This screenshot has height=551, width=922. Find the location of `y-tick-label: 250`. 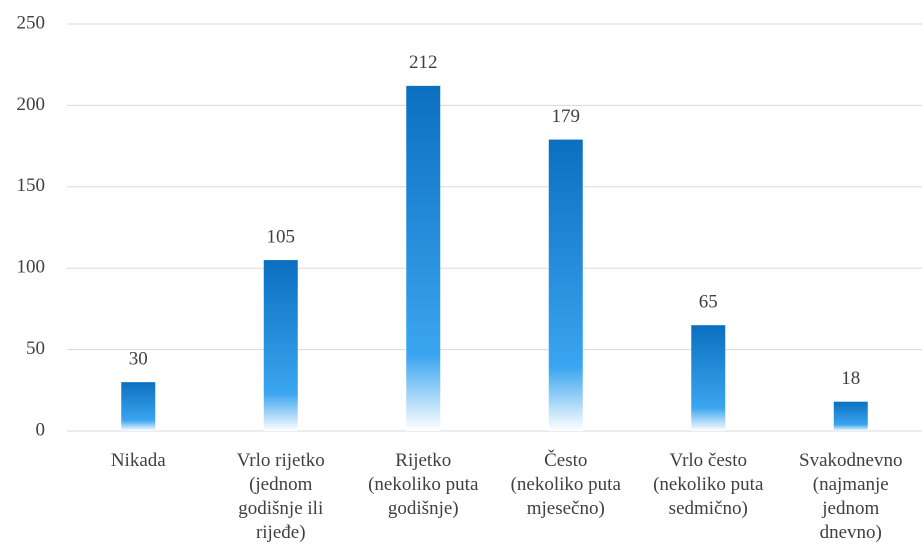

y-tick-label: 250 is located at coordinates (31, 22).